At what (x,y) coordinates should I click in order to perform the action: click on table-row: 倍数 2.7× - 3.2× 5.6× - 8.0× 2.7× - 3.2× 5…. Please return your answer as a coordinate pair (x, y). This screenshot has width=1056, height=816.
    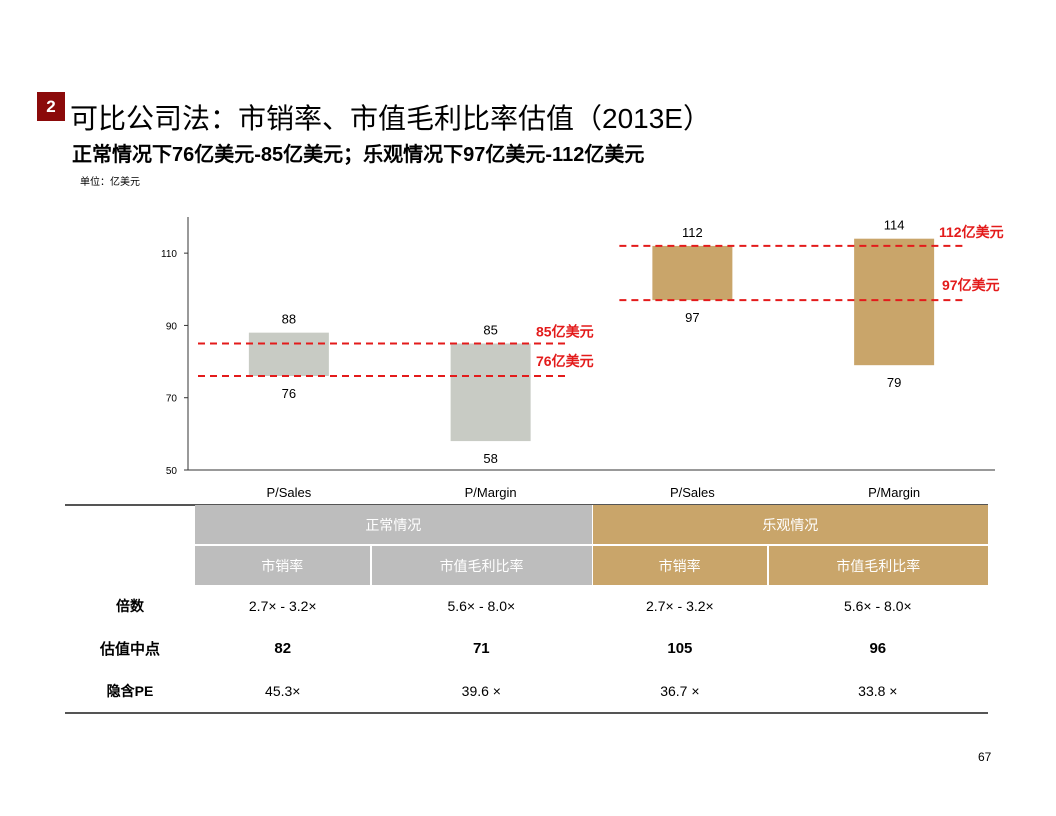
    Looking at the image, I should click on (526, 606).